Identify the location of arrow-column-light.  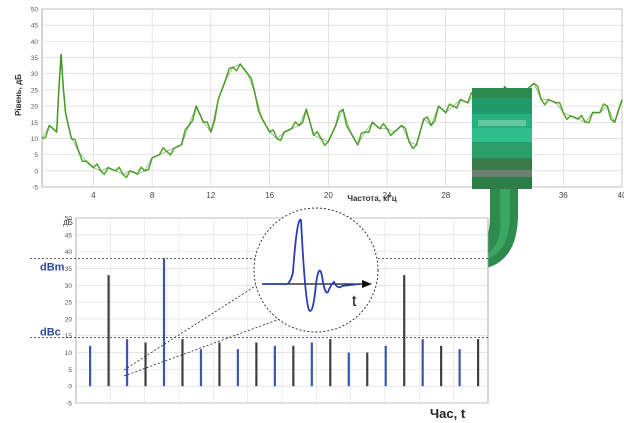
(502, 123).